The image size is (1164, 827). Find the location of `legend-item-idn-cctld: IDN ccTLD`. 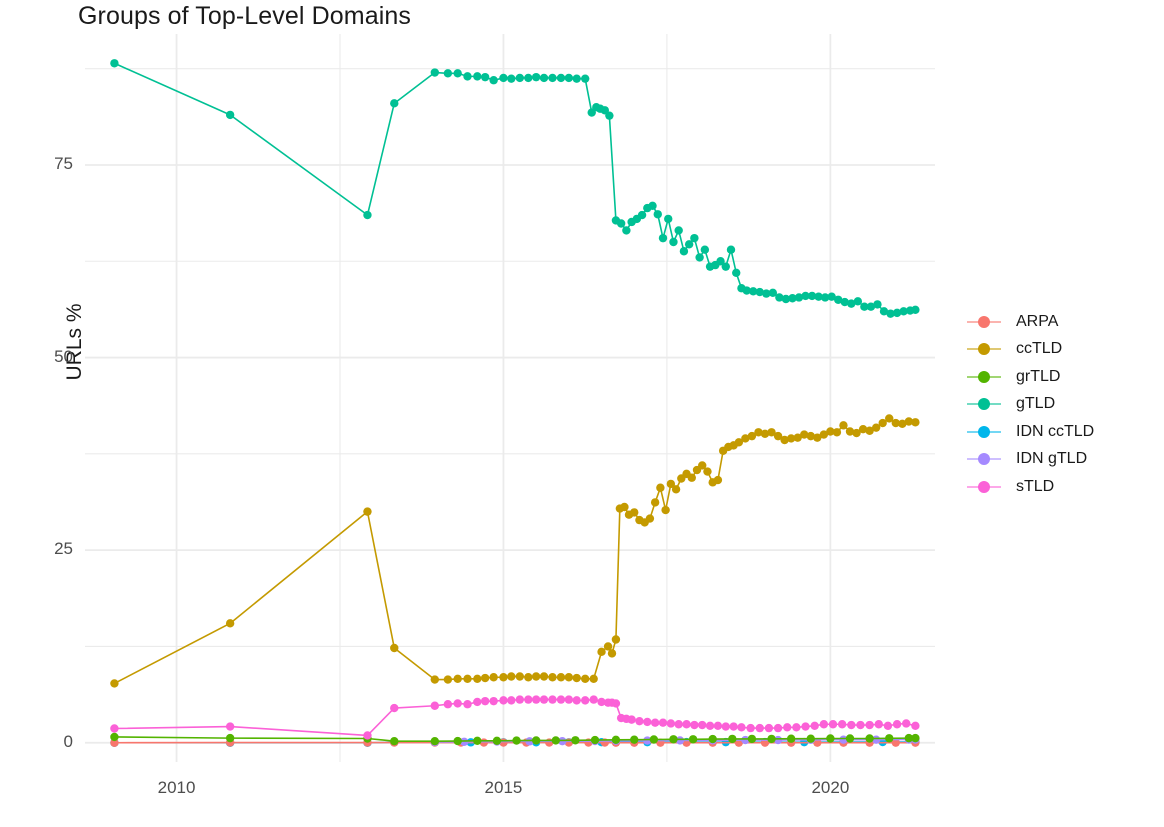

legend-item-idn-cctld: IDN ccTLD is located at coordinates (1061, 432).